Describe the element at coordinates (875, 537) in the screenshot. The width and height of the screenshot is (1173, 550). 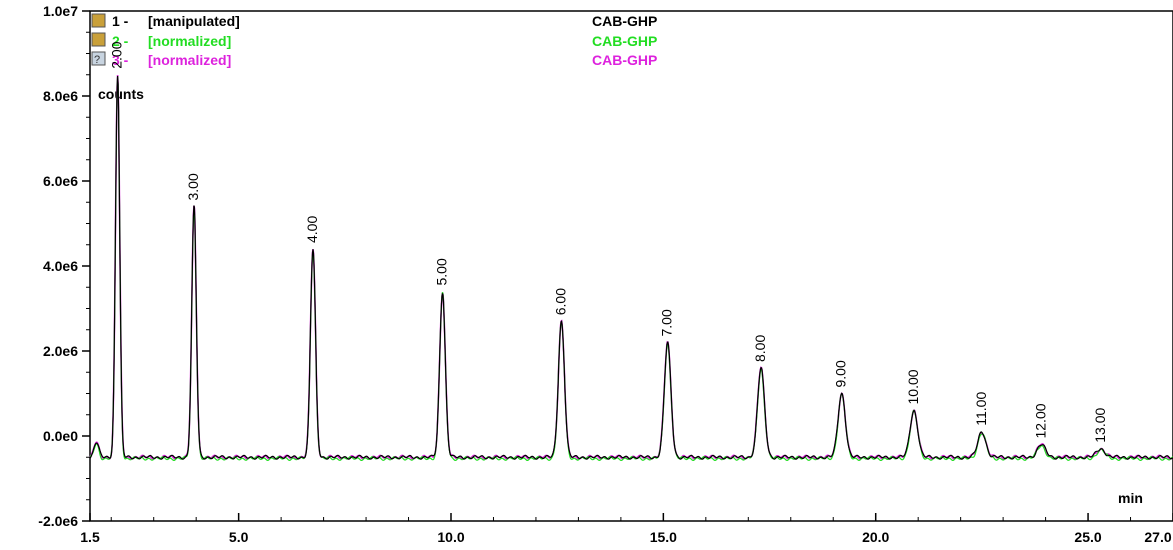
I see `x-tick-label: 20.0` at that location.